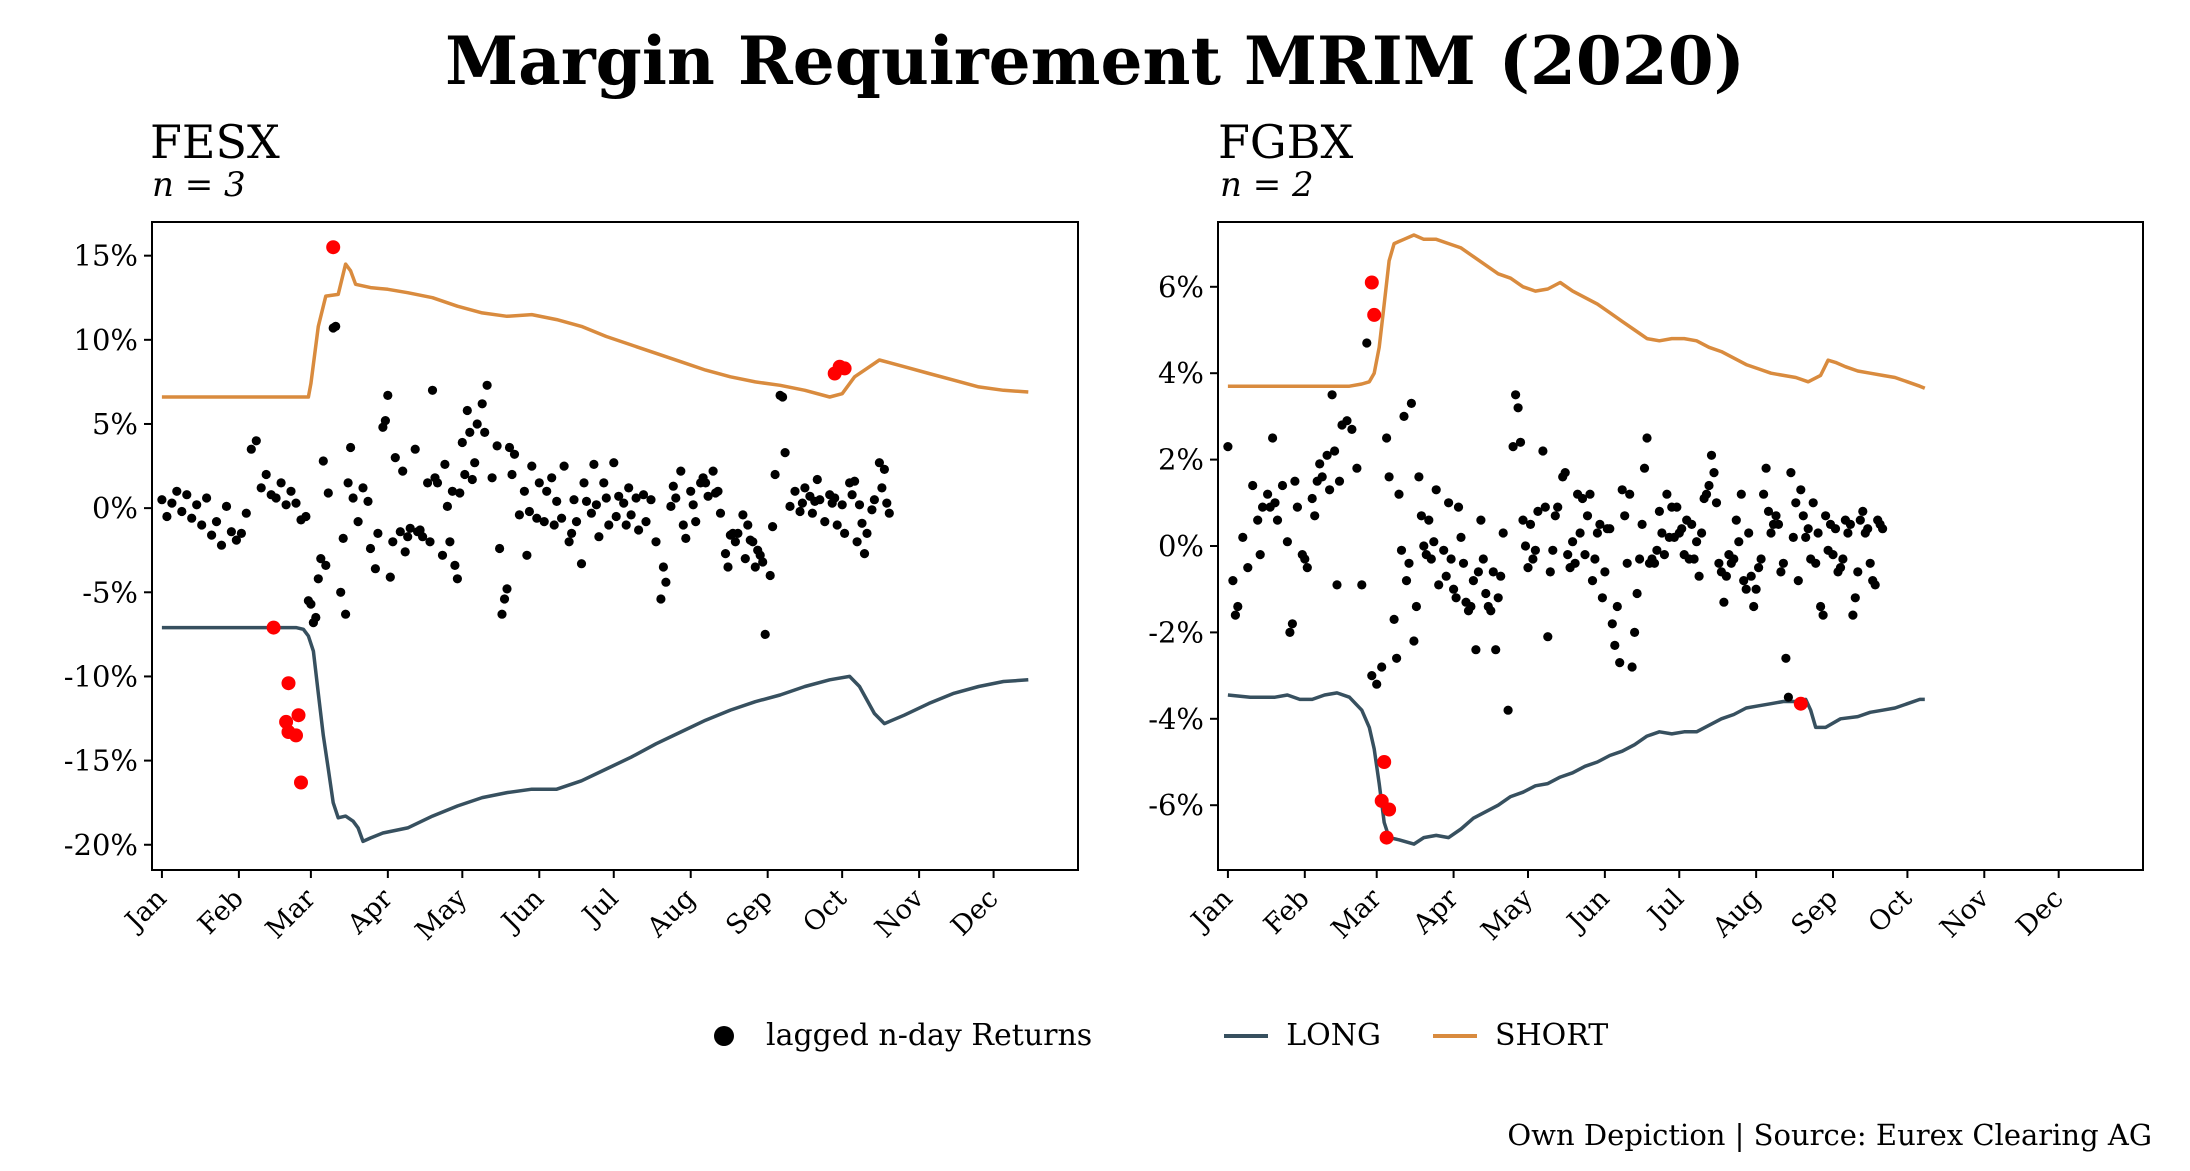 The width and height of the screenshot is (2190, 1171). I want to click on x-tick-label-fesx: May, so click(442, 915).